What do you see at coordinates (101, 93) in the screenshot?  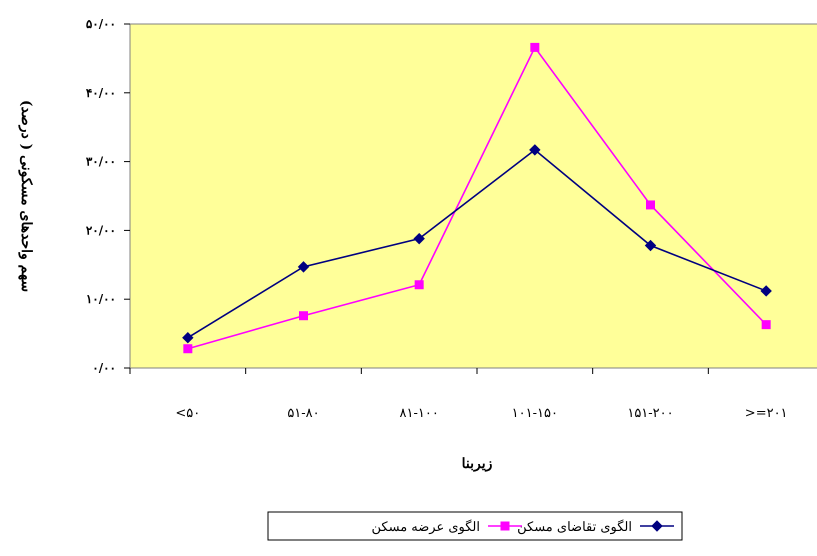 I see `y-tick-label: ۴۰/۰۰` at bounding box center [101, 93].